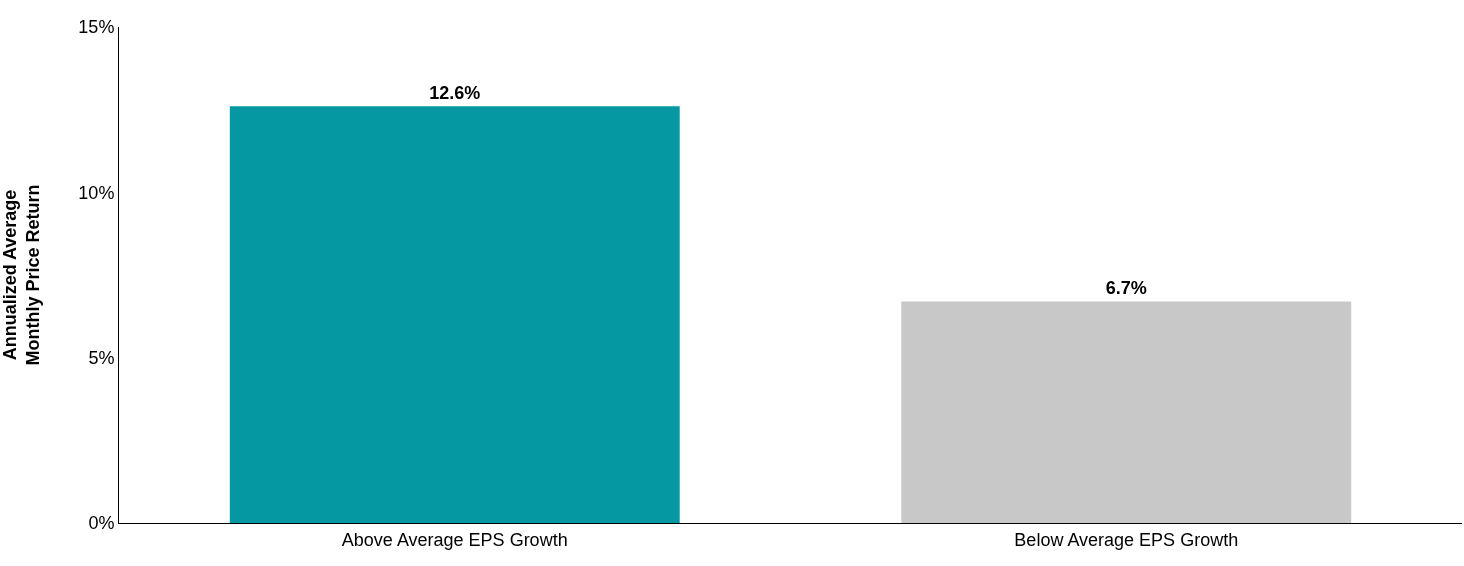 This screenshot has height=566, width=1464. What do you see at coordinates (96, 192) in the screenshot?
I see `y-tick-label: 10%` at bounding box center [96, 192].